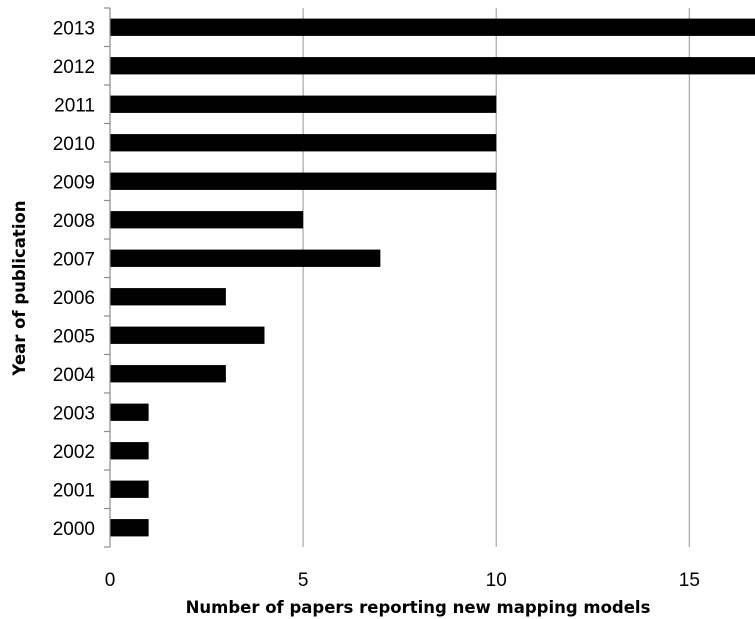 The image size is (755, 619). I want to click on bar-2005, so click(187, 335).